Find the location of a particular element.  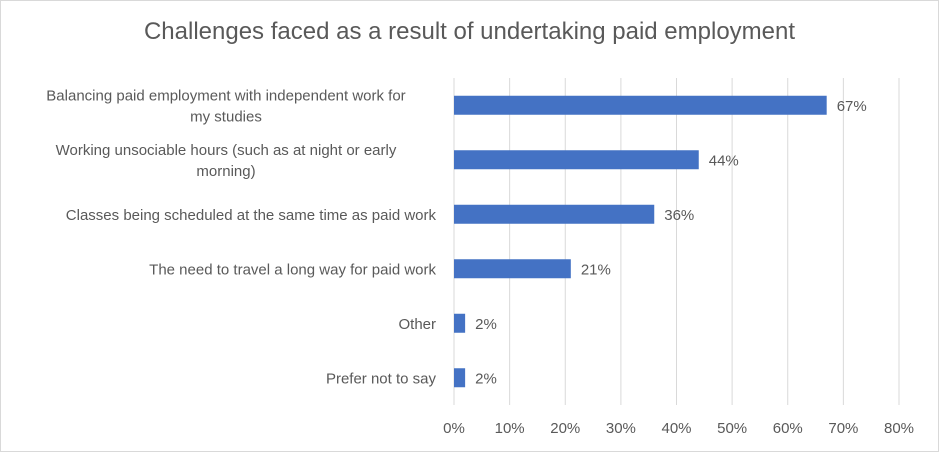

x-tick-label: 80% is located at coordinates (899, 428).